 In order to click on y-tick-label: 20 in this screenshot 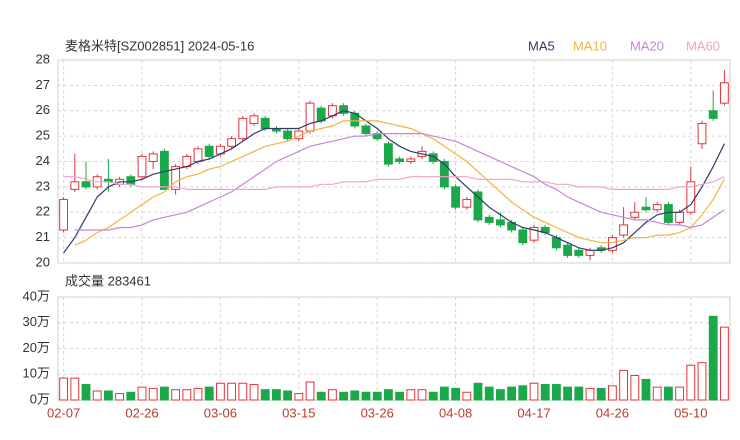, I will do `click(43, 261)`.